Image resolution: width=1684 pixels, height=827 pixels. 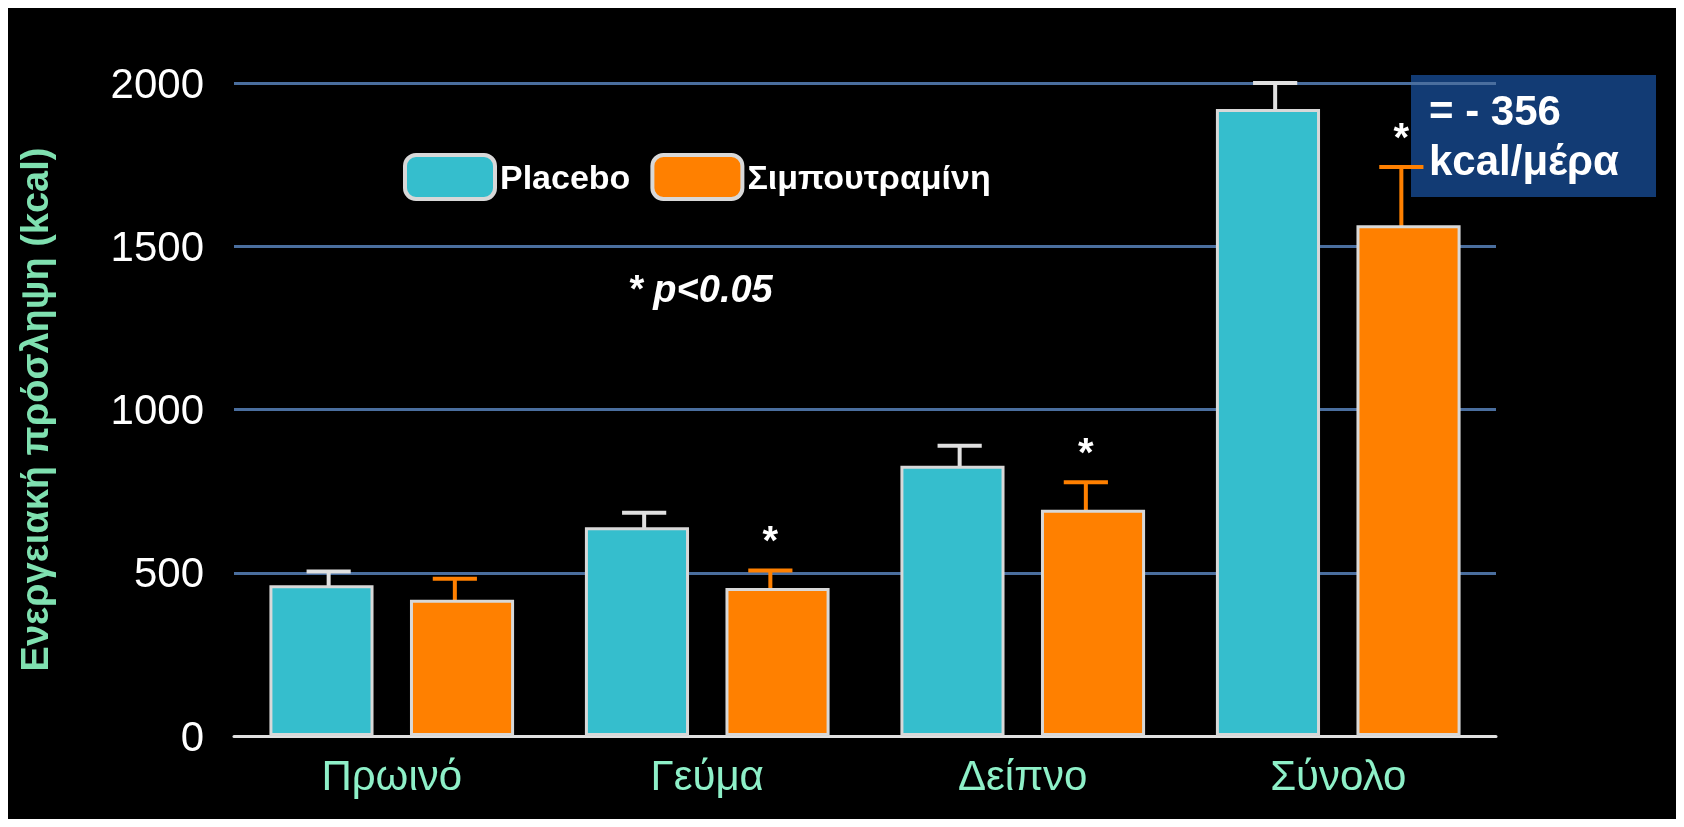 I want to click on x-tick-label: Σύνολο, so click(x=1338, y=775).